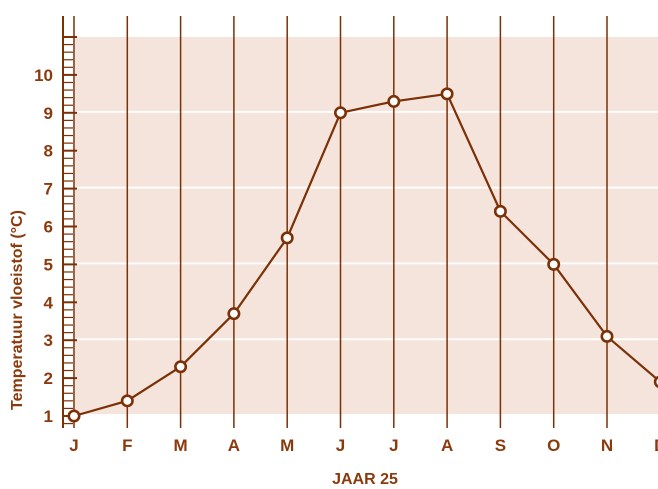 This screenshot has height=489, width=658. Describe the element at coordinates (48, 151) in the screenshot. I see `y-tick-label: 8` at that location.